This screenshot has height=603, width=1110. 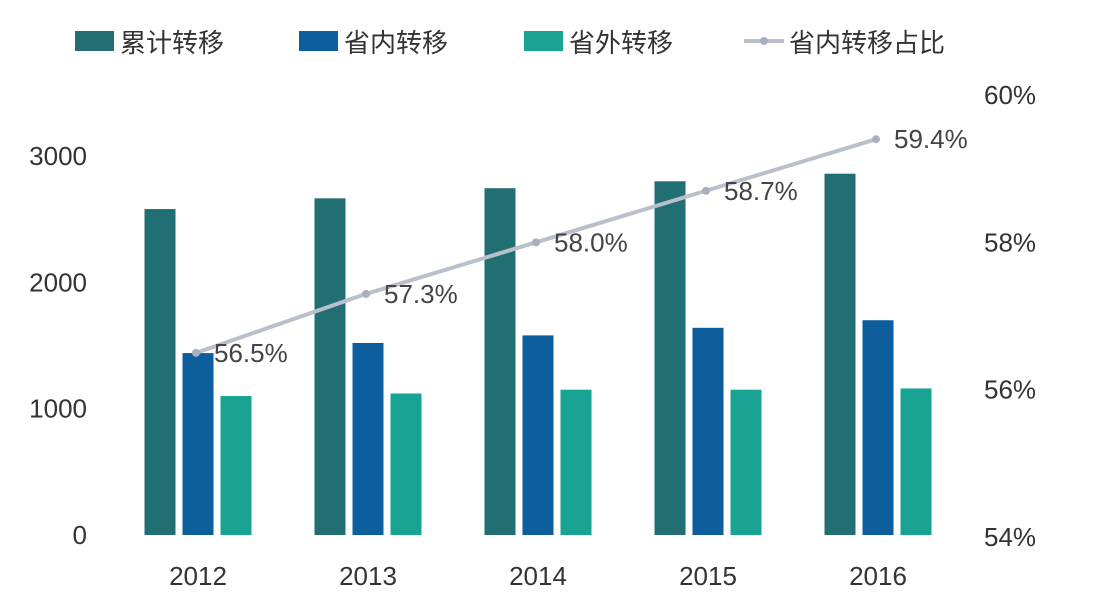 I want to click on left-axis-tick-label: 2000, so click(x=58, y=282).